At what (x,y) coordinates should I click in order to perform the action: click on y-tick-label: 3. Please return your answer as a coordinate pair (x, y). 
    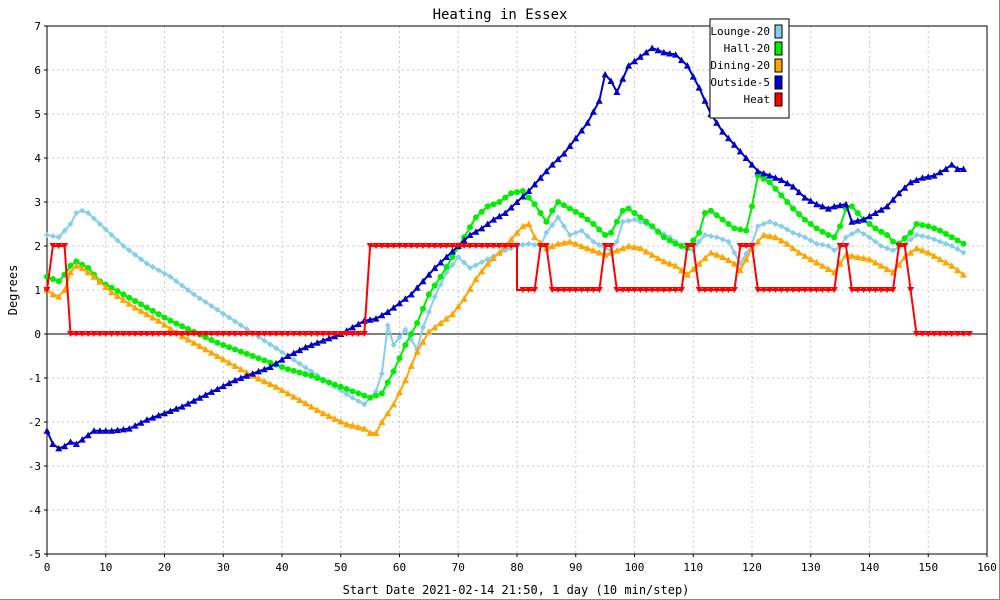
    Looking at the image, I should click on (37, 202).